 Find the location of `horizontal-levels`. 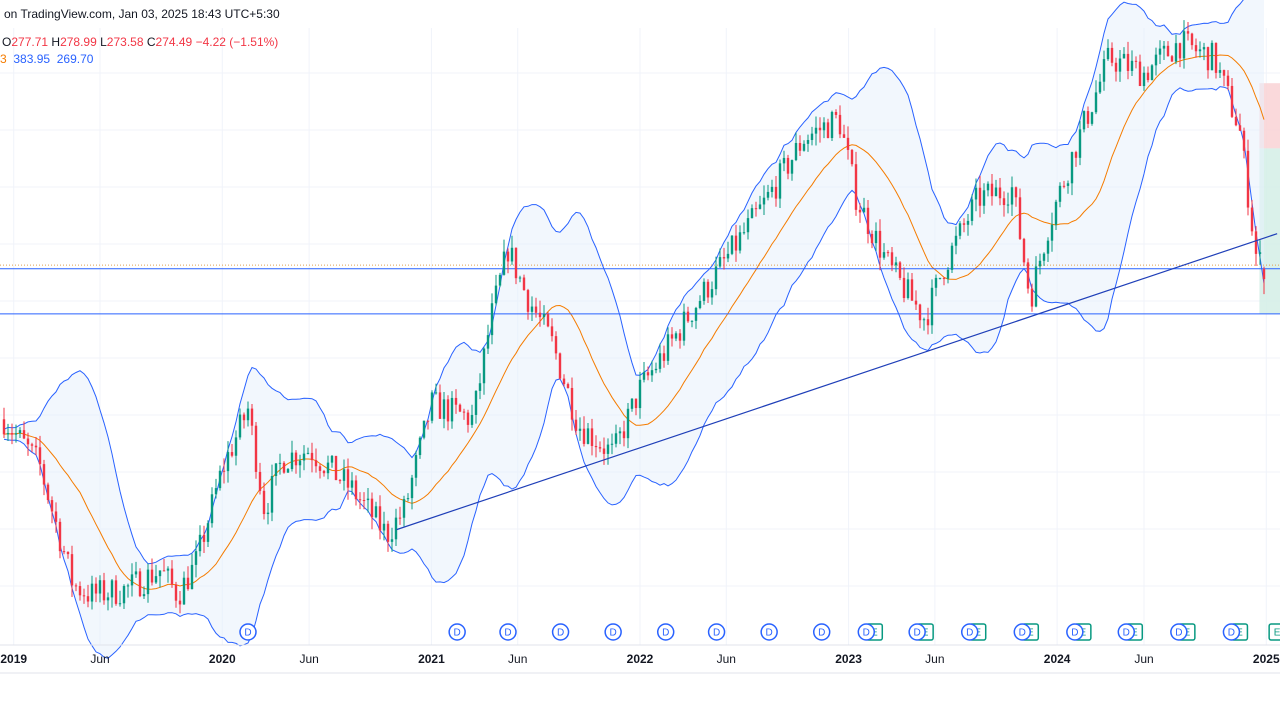

horizontal-levels is located at coordinates (640, 289).